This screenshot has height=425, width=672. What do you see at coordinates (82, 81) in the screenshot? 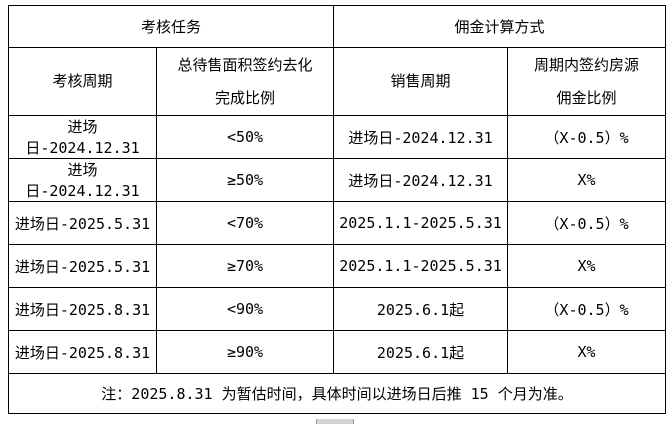
I see `column-header-assessment-period: 考核周期` at bounding box center [82, 81].